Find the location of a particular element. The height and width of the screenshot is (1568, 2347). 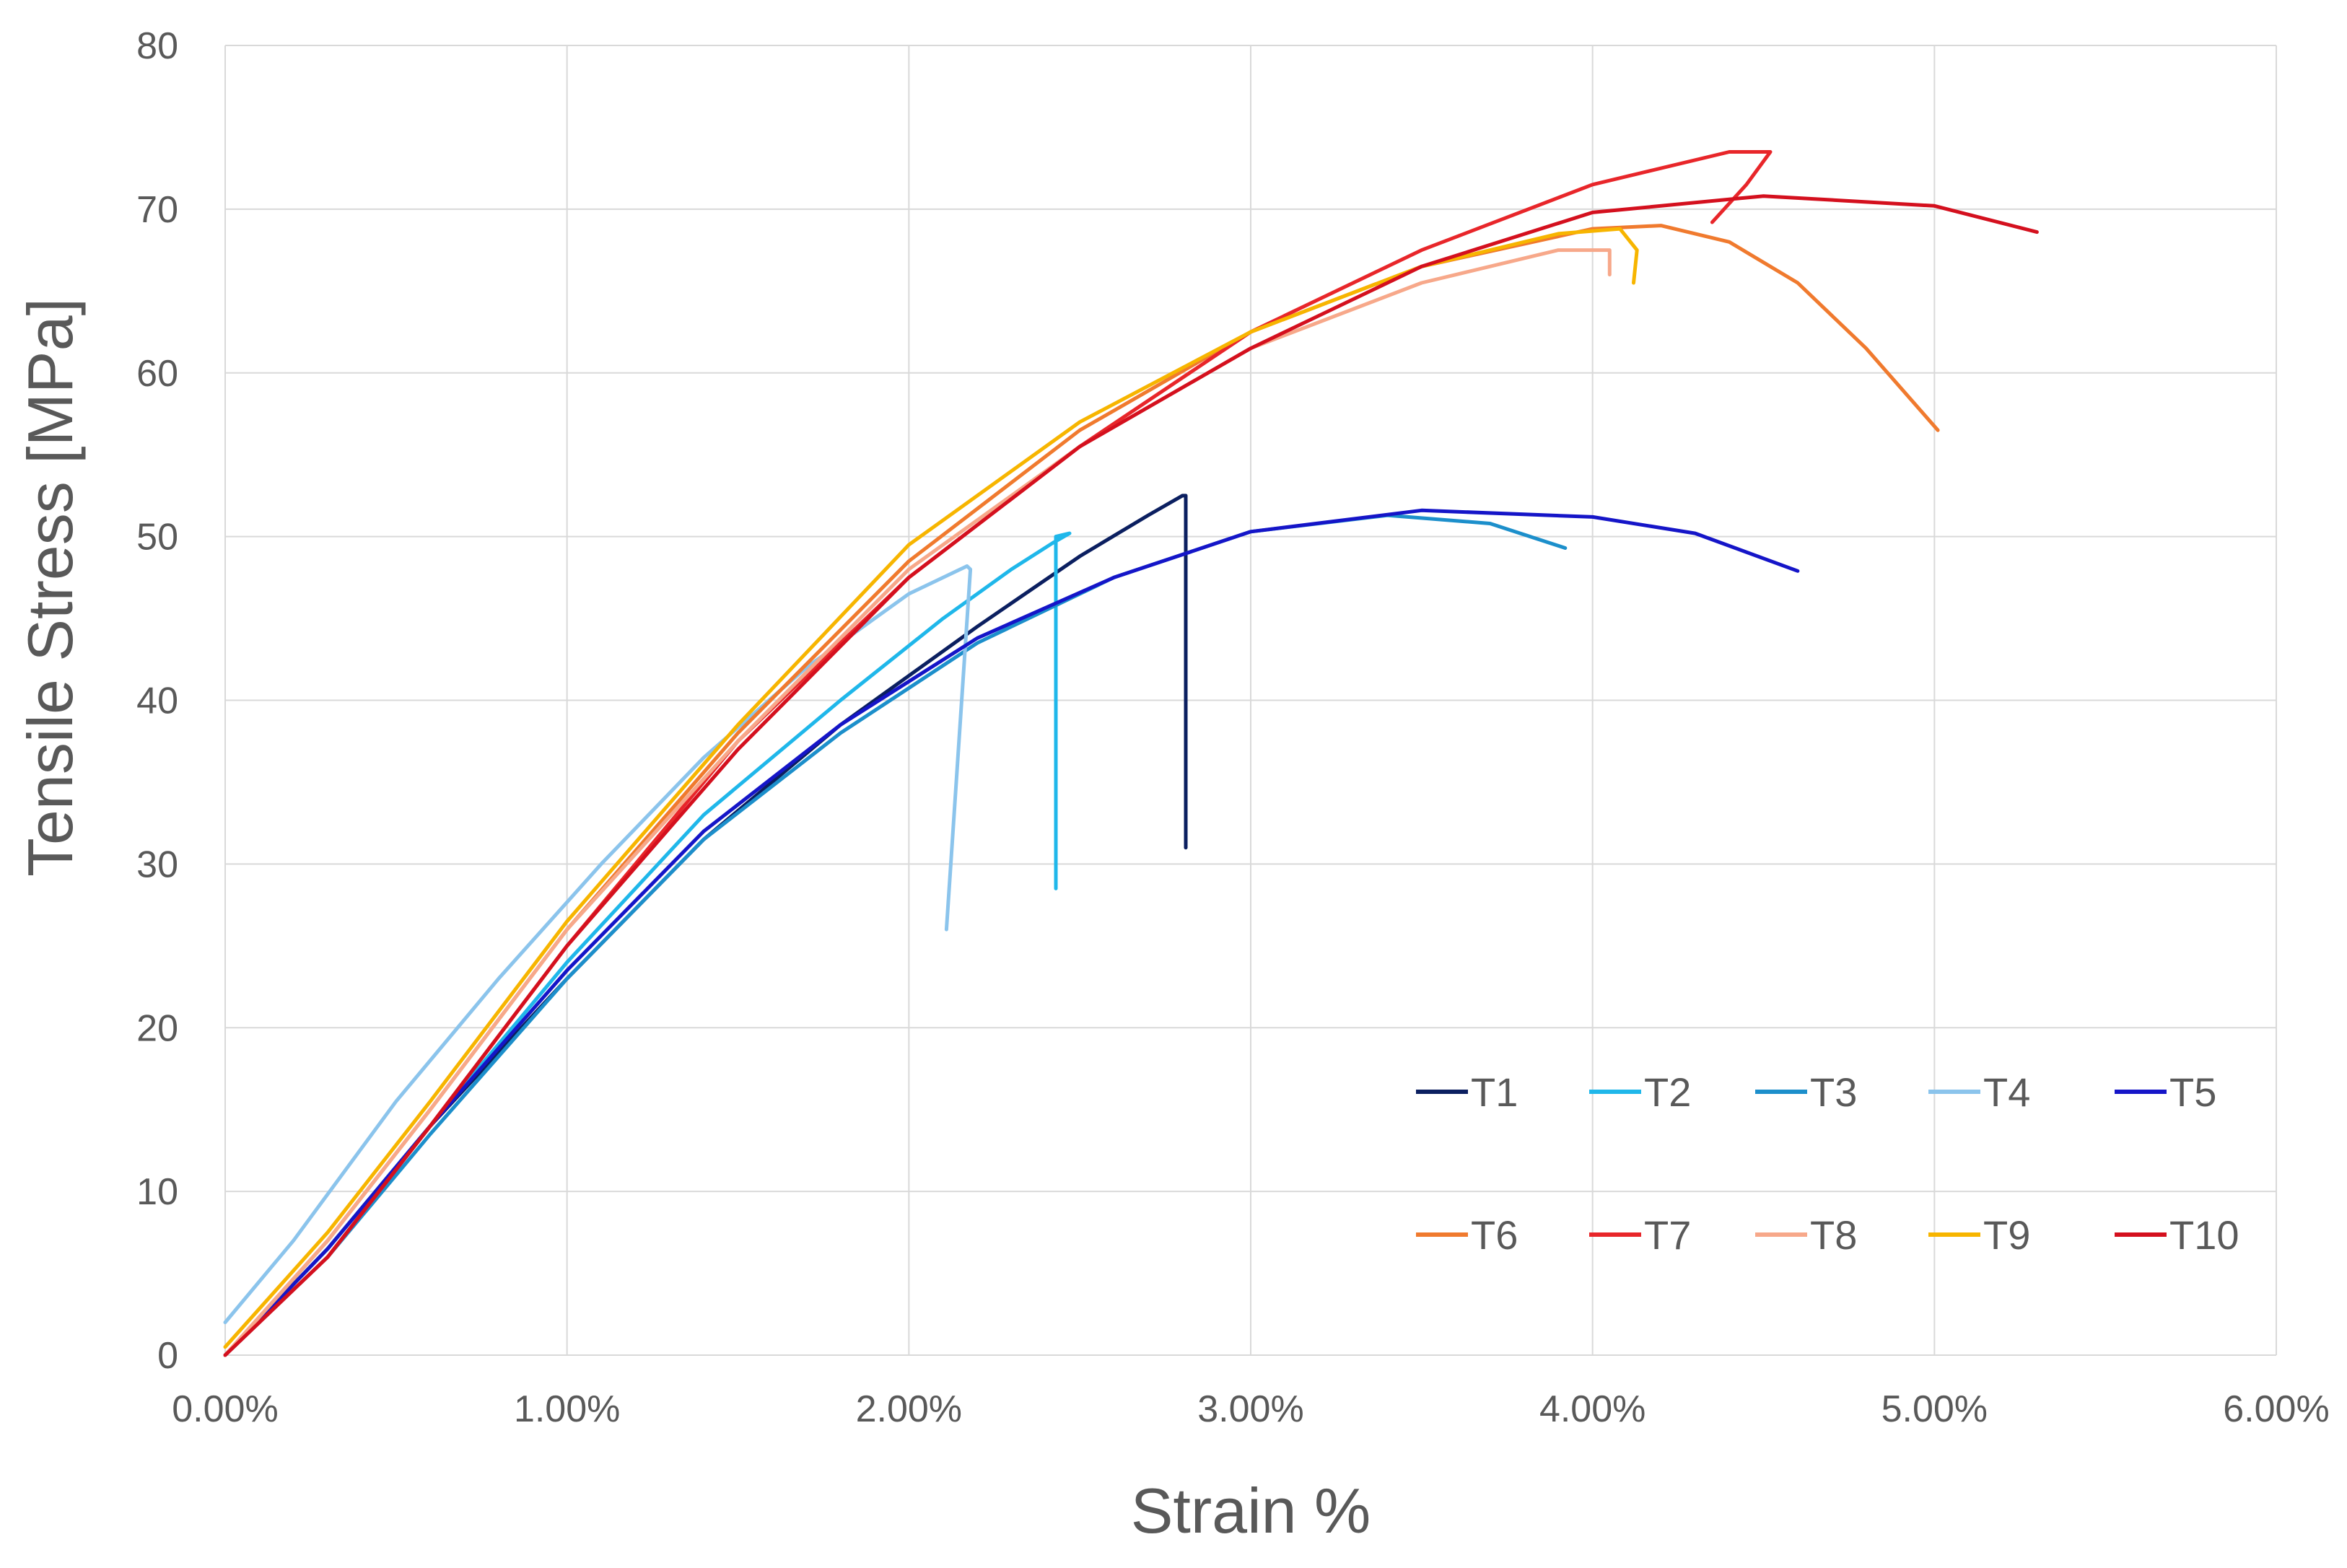

legend-label: T6 is located at coordinates (1495, 1235).